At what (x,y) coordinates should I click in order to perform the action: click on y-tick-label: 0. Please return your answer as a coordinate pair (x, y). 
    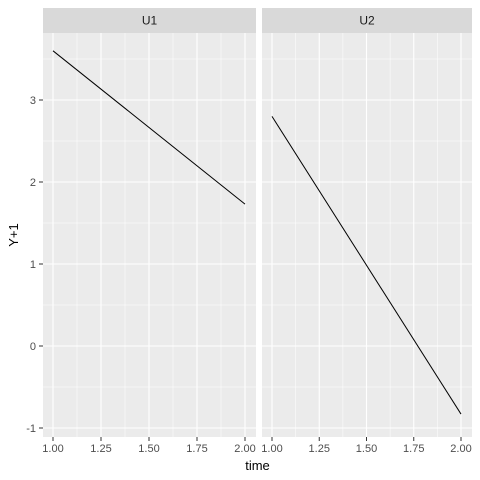
    Looking at the image, I should click on (33, 347).